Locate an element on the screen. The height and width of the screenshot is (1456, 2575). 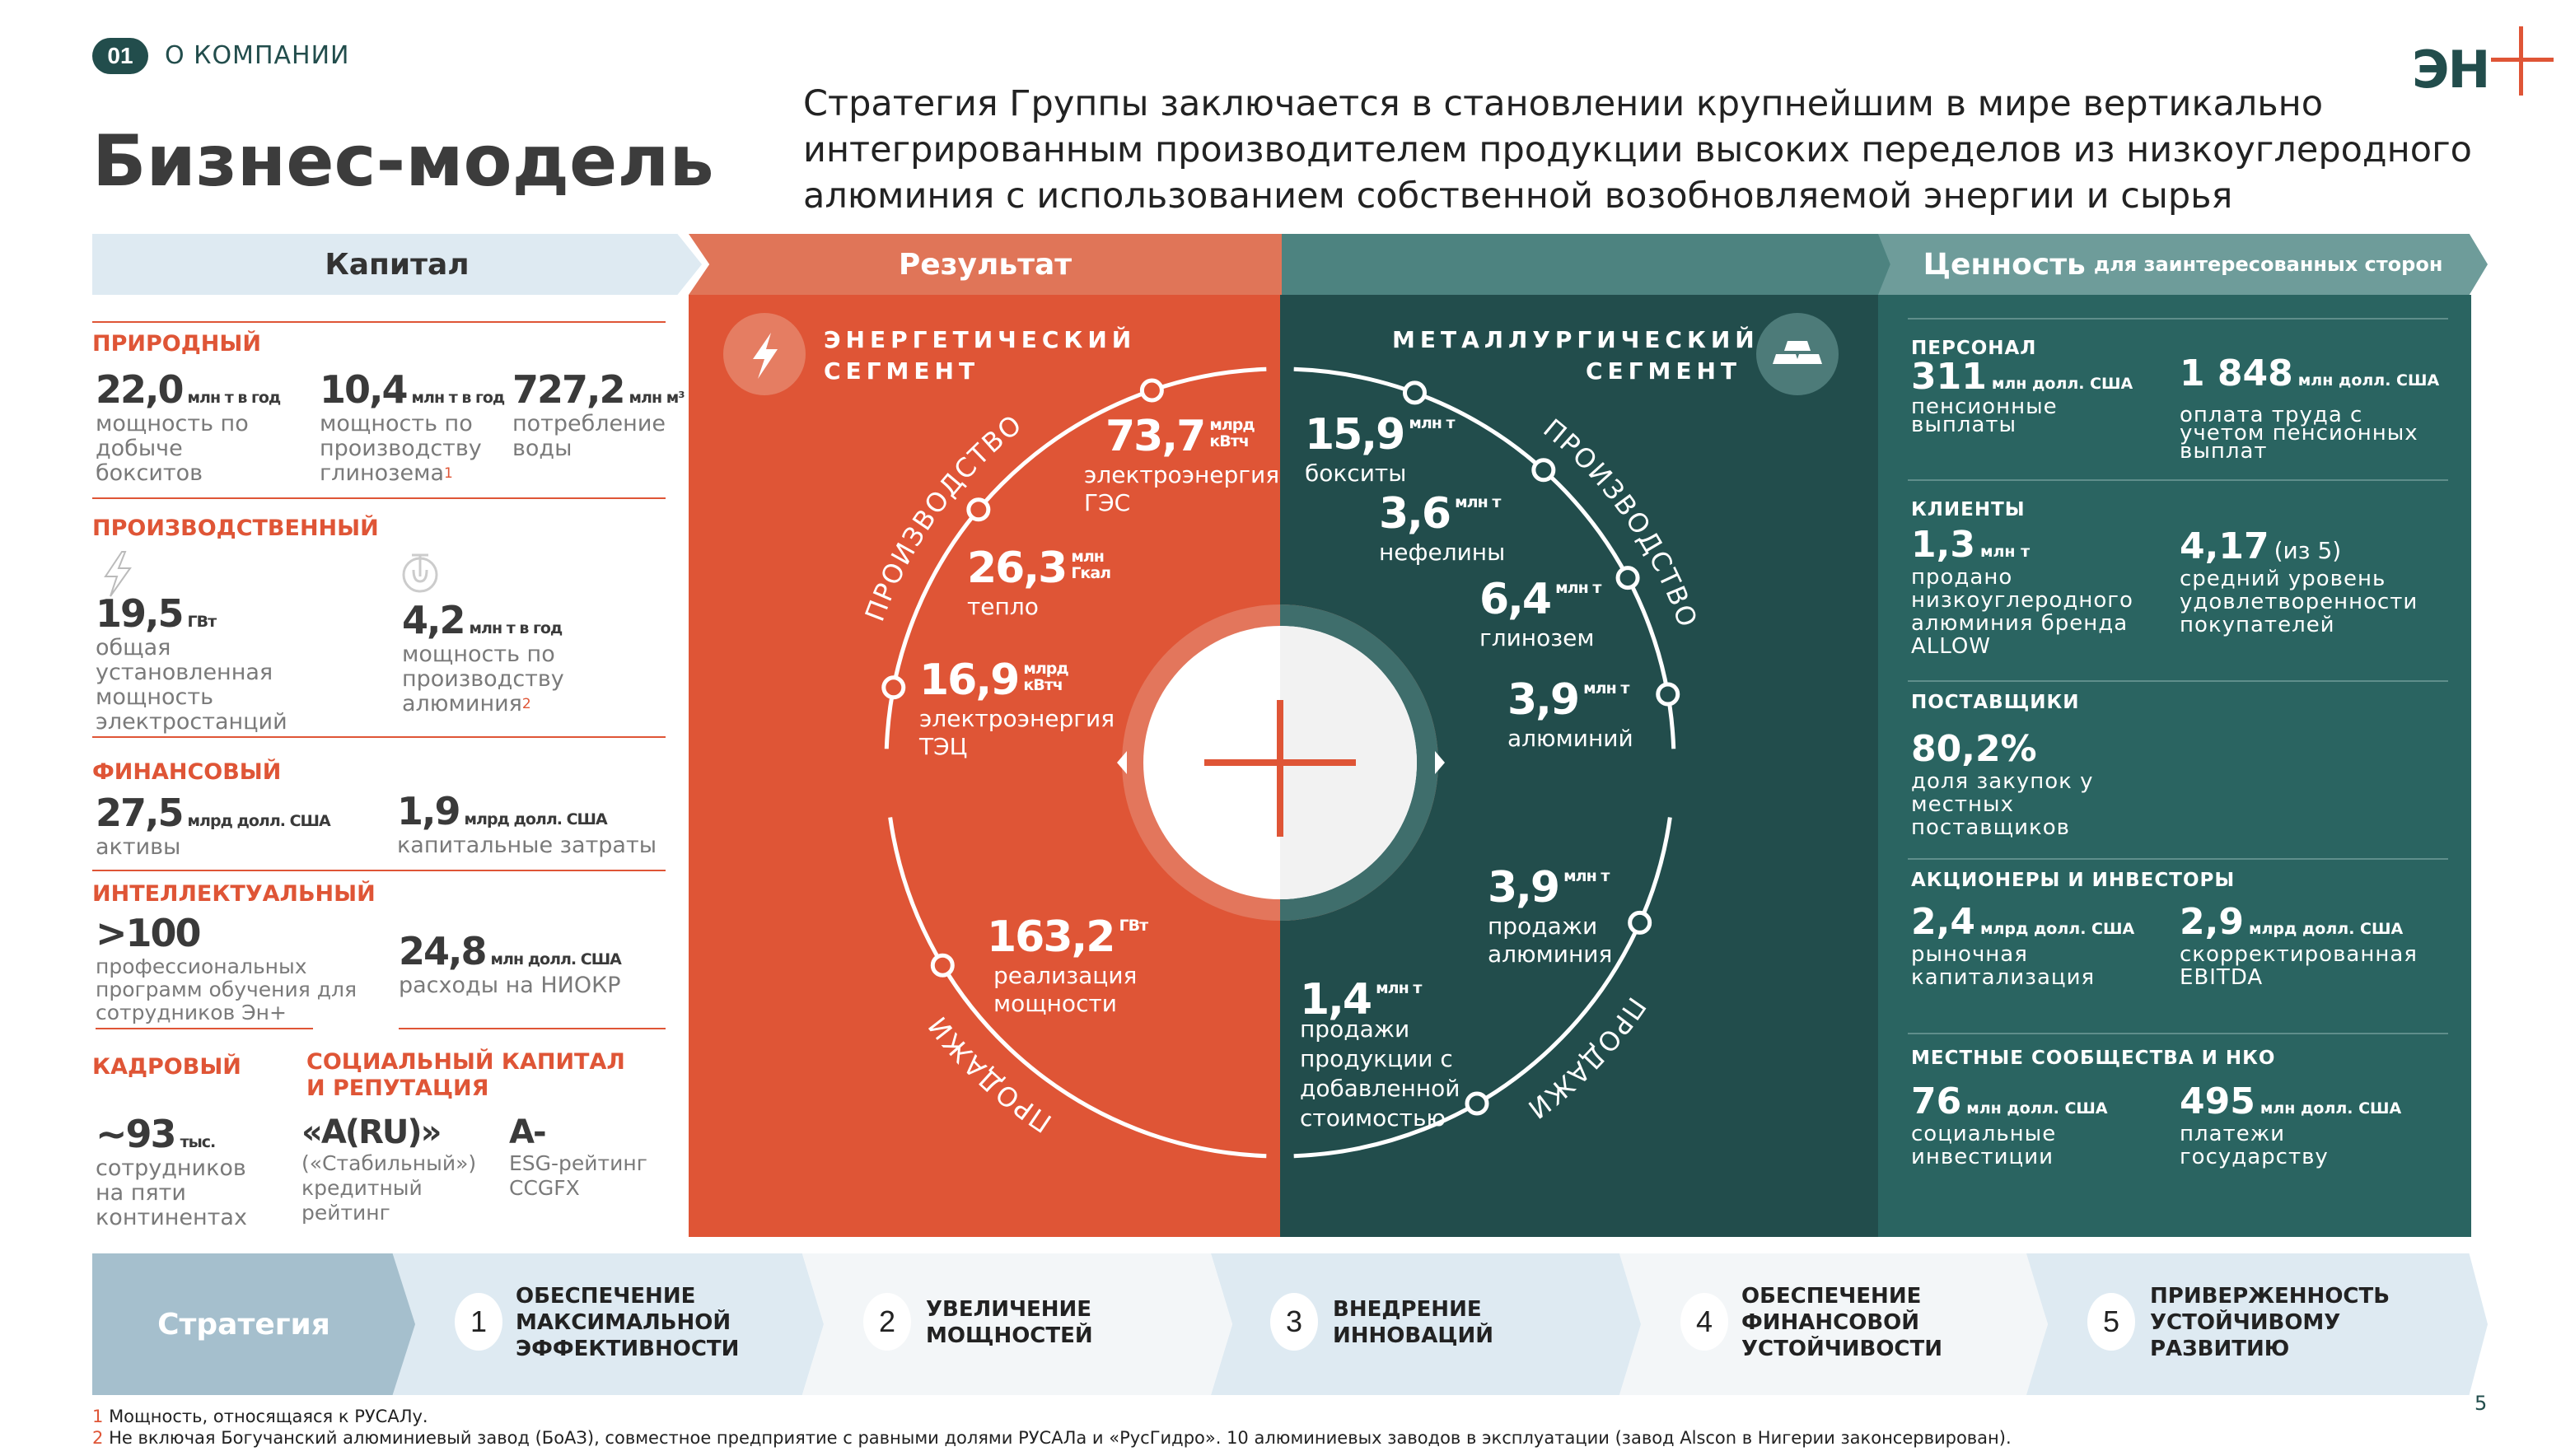
metric-water-consumption: 727,2 млн м³ потребление воды is located at coordinates (598, 414).